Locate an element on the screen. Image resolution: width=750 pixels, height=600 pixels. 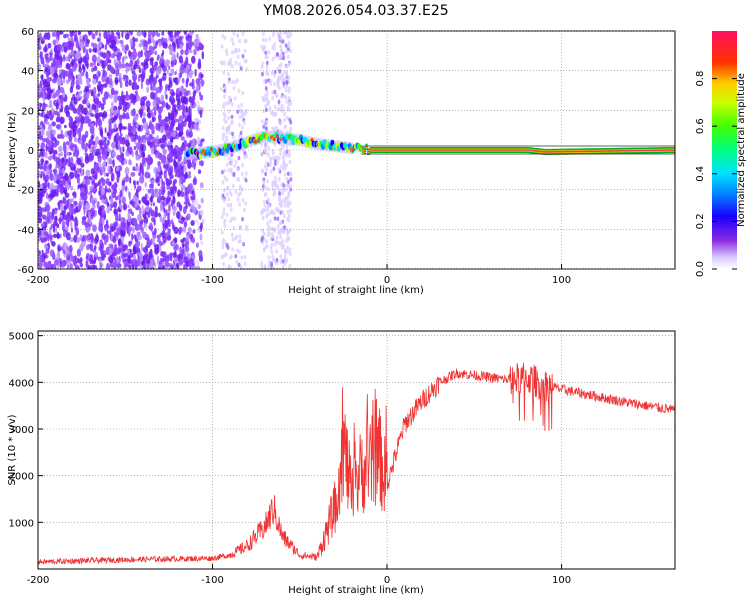
colorbar-tick-label: 0.2 is located at coordinates (700, 221).